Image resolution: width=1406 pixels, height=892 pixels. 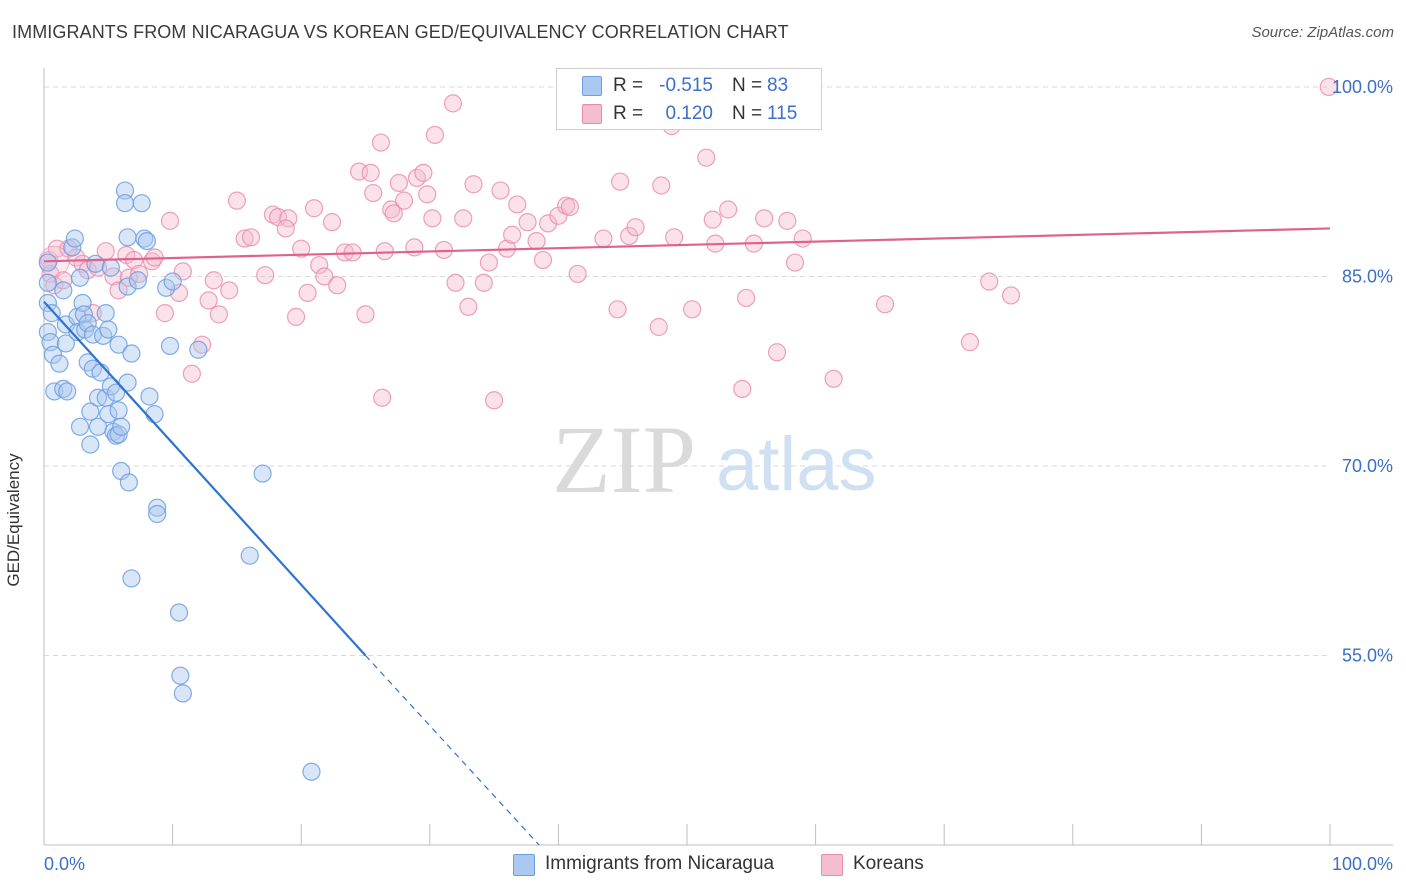 I want to click on nicaragua-trend-line, so click(x=205, y=478).